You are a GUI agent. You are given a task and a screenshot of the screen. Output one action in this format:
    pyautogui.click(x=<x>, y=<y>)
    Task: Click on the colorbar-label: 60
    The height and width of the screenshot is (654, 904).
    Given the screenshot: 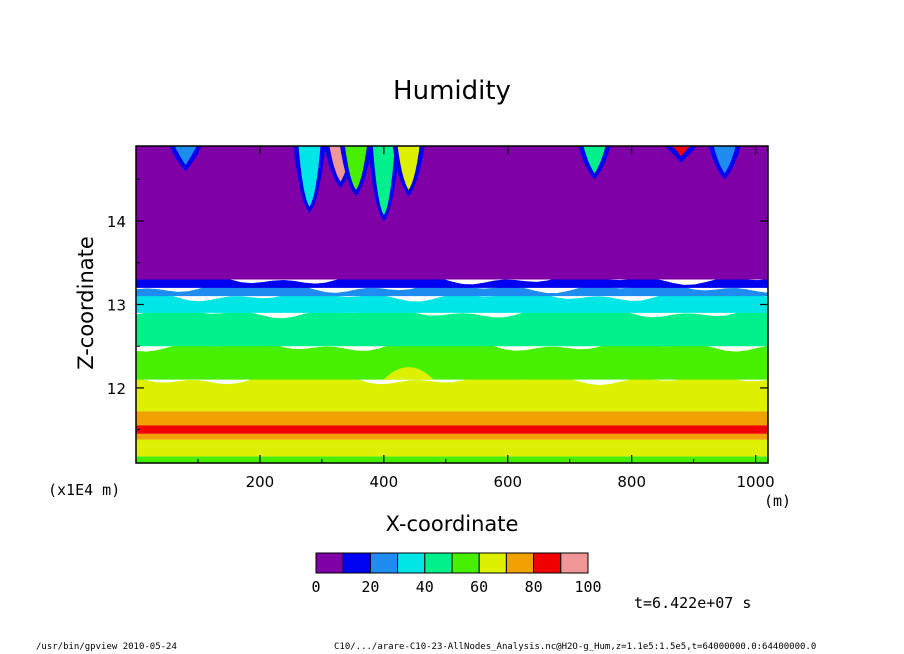 What is the action you would take?
    pyautogui.click(x=479, y=587)
    